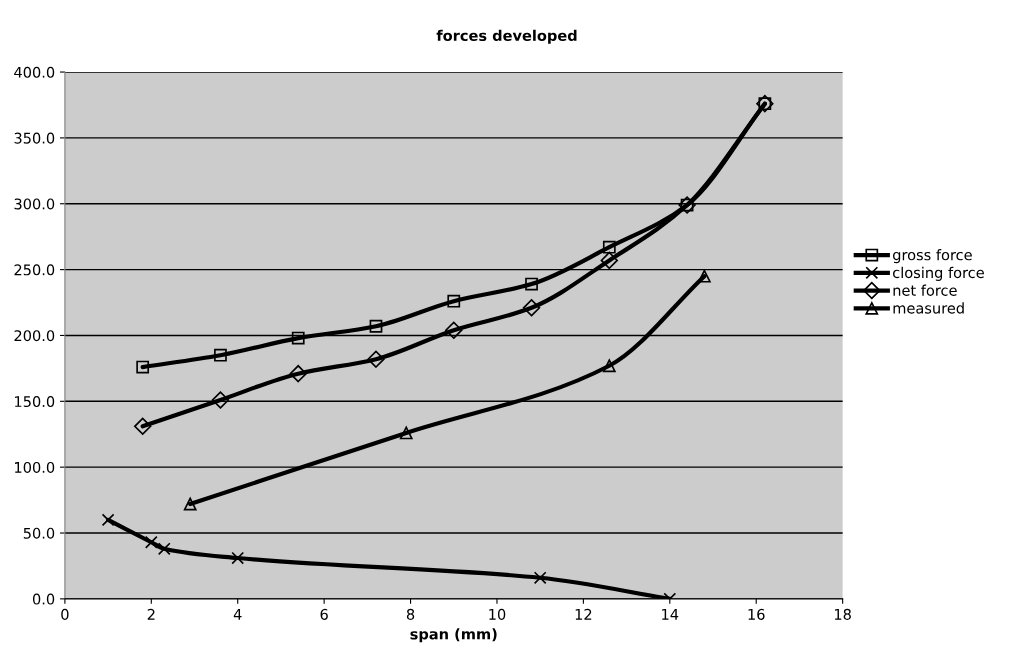 Image resolution: width=1014 pixels, height=661 pixels. What do you see at coordinates (756, 614) in the screenshot?
I see `x-tick-label: 16` at bounding box center [756, 614].